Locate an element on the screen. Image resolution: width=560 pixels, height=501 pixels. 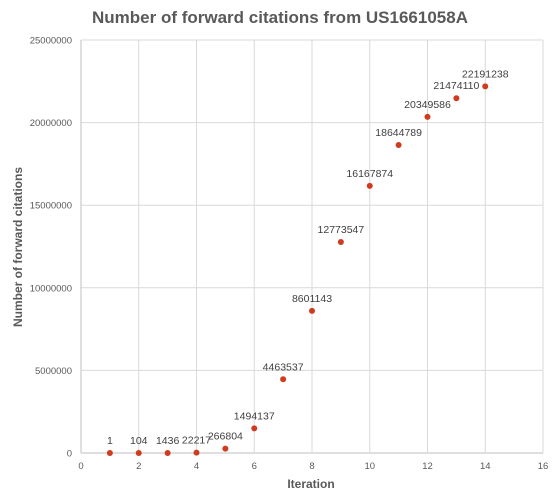
x-tick-label: 2 is located at coordinates (138, 466).